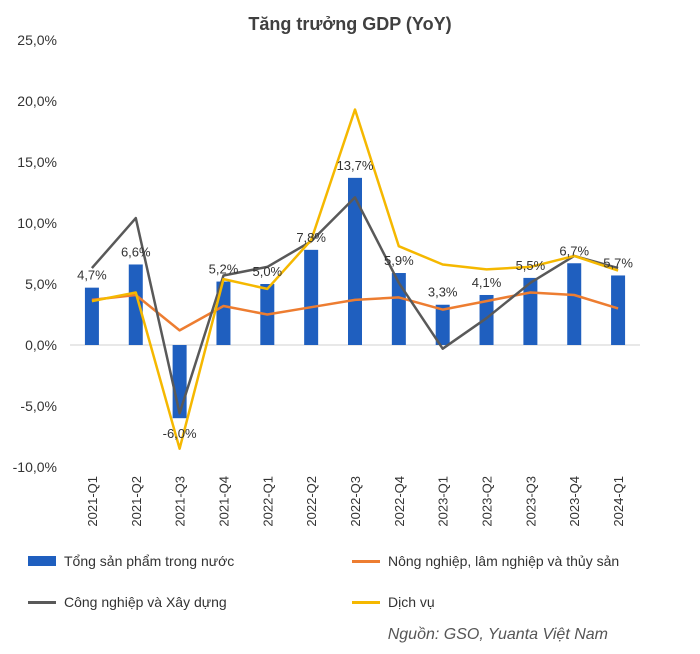  Describe the element at coordinates (92, 275) in the screenshot. I see `bar-data-label: 4,7%` at that location.